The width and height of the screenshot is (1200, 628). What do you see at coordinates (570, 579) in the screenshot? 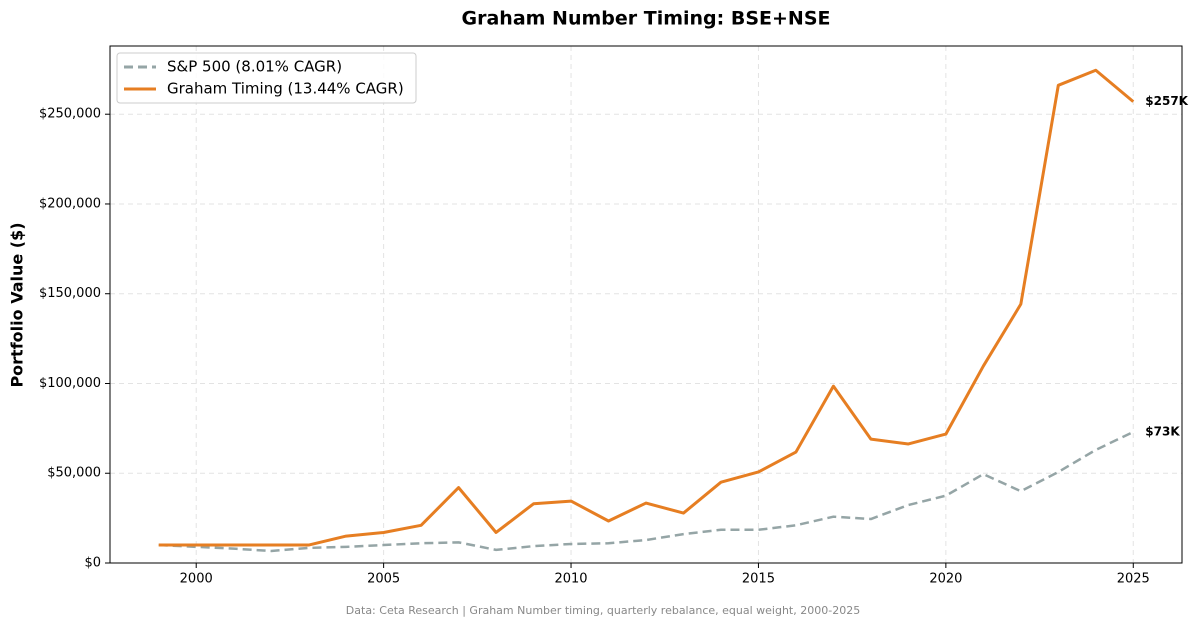
I see `x-tick-label: 2010` at bounding box center [570, 579].